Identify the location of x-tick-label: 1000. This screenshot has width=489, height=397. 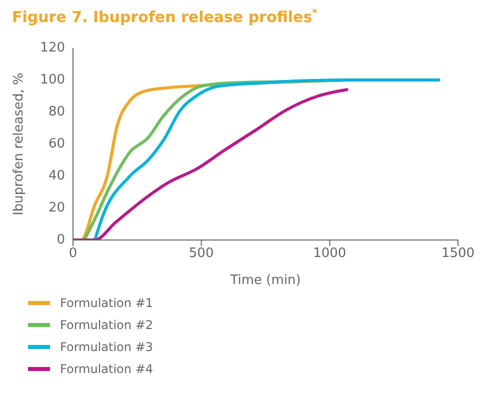
(329, 254).